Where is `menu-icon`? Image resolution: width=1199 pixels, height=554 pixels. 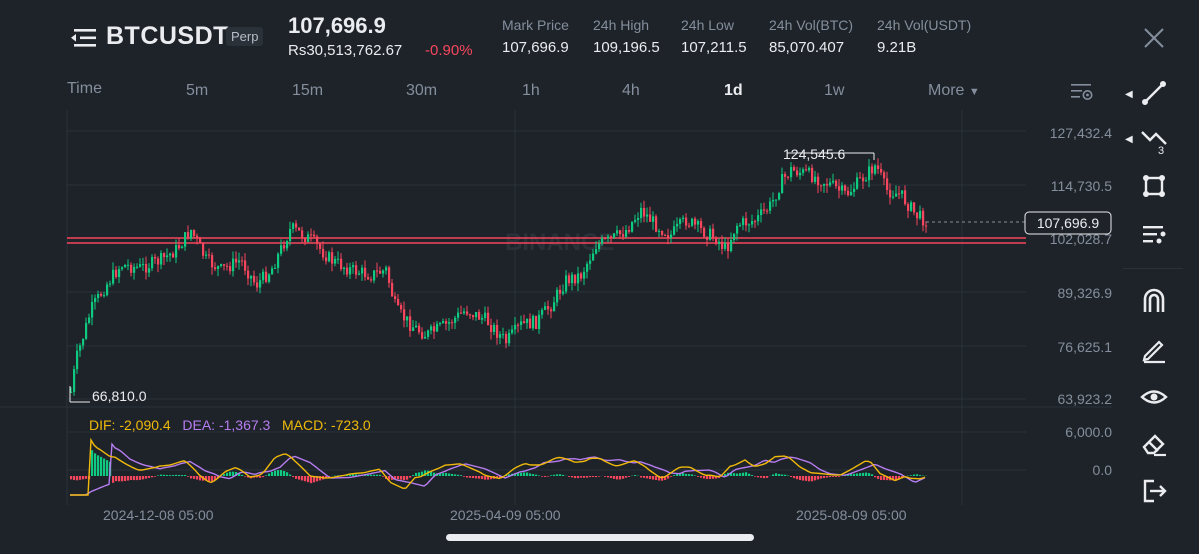
menu-icon is located at coordinates (84, 38).